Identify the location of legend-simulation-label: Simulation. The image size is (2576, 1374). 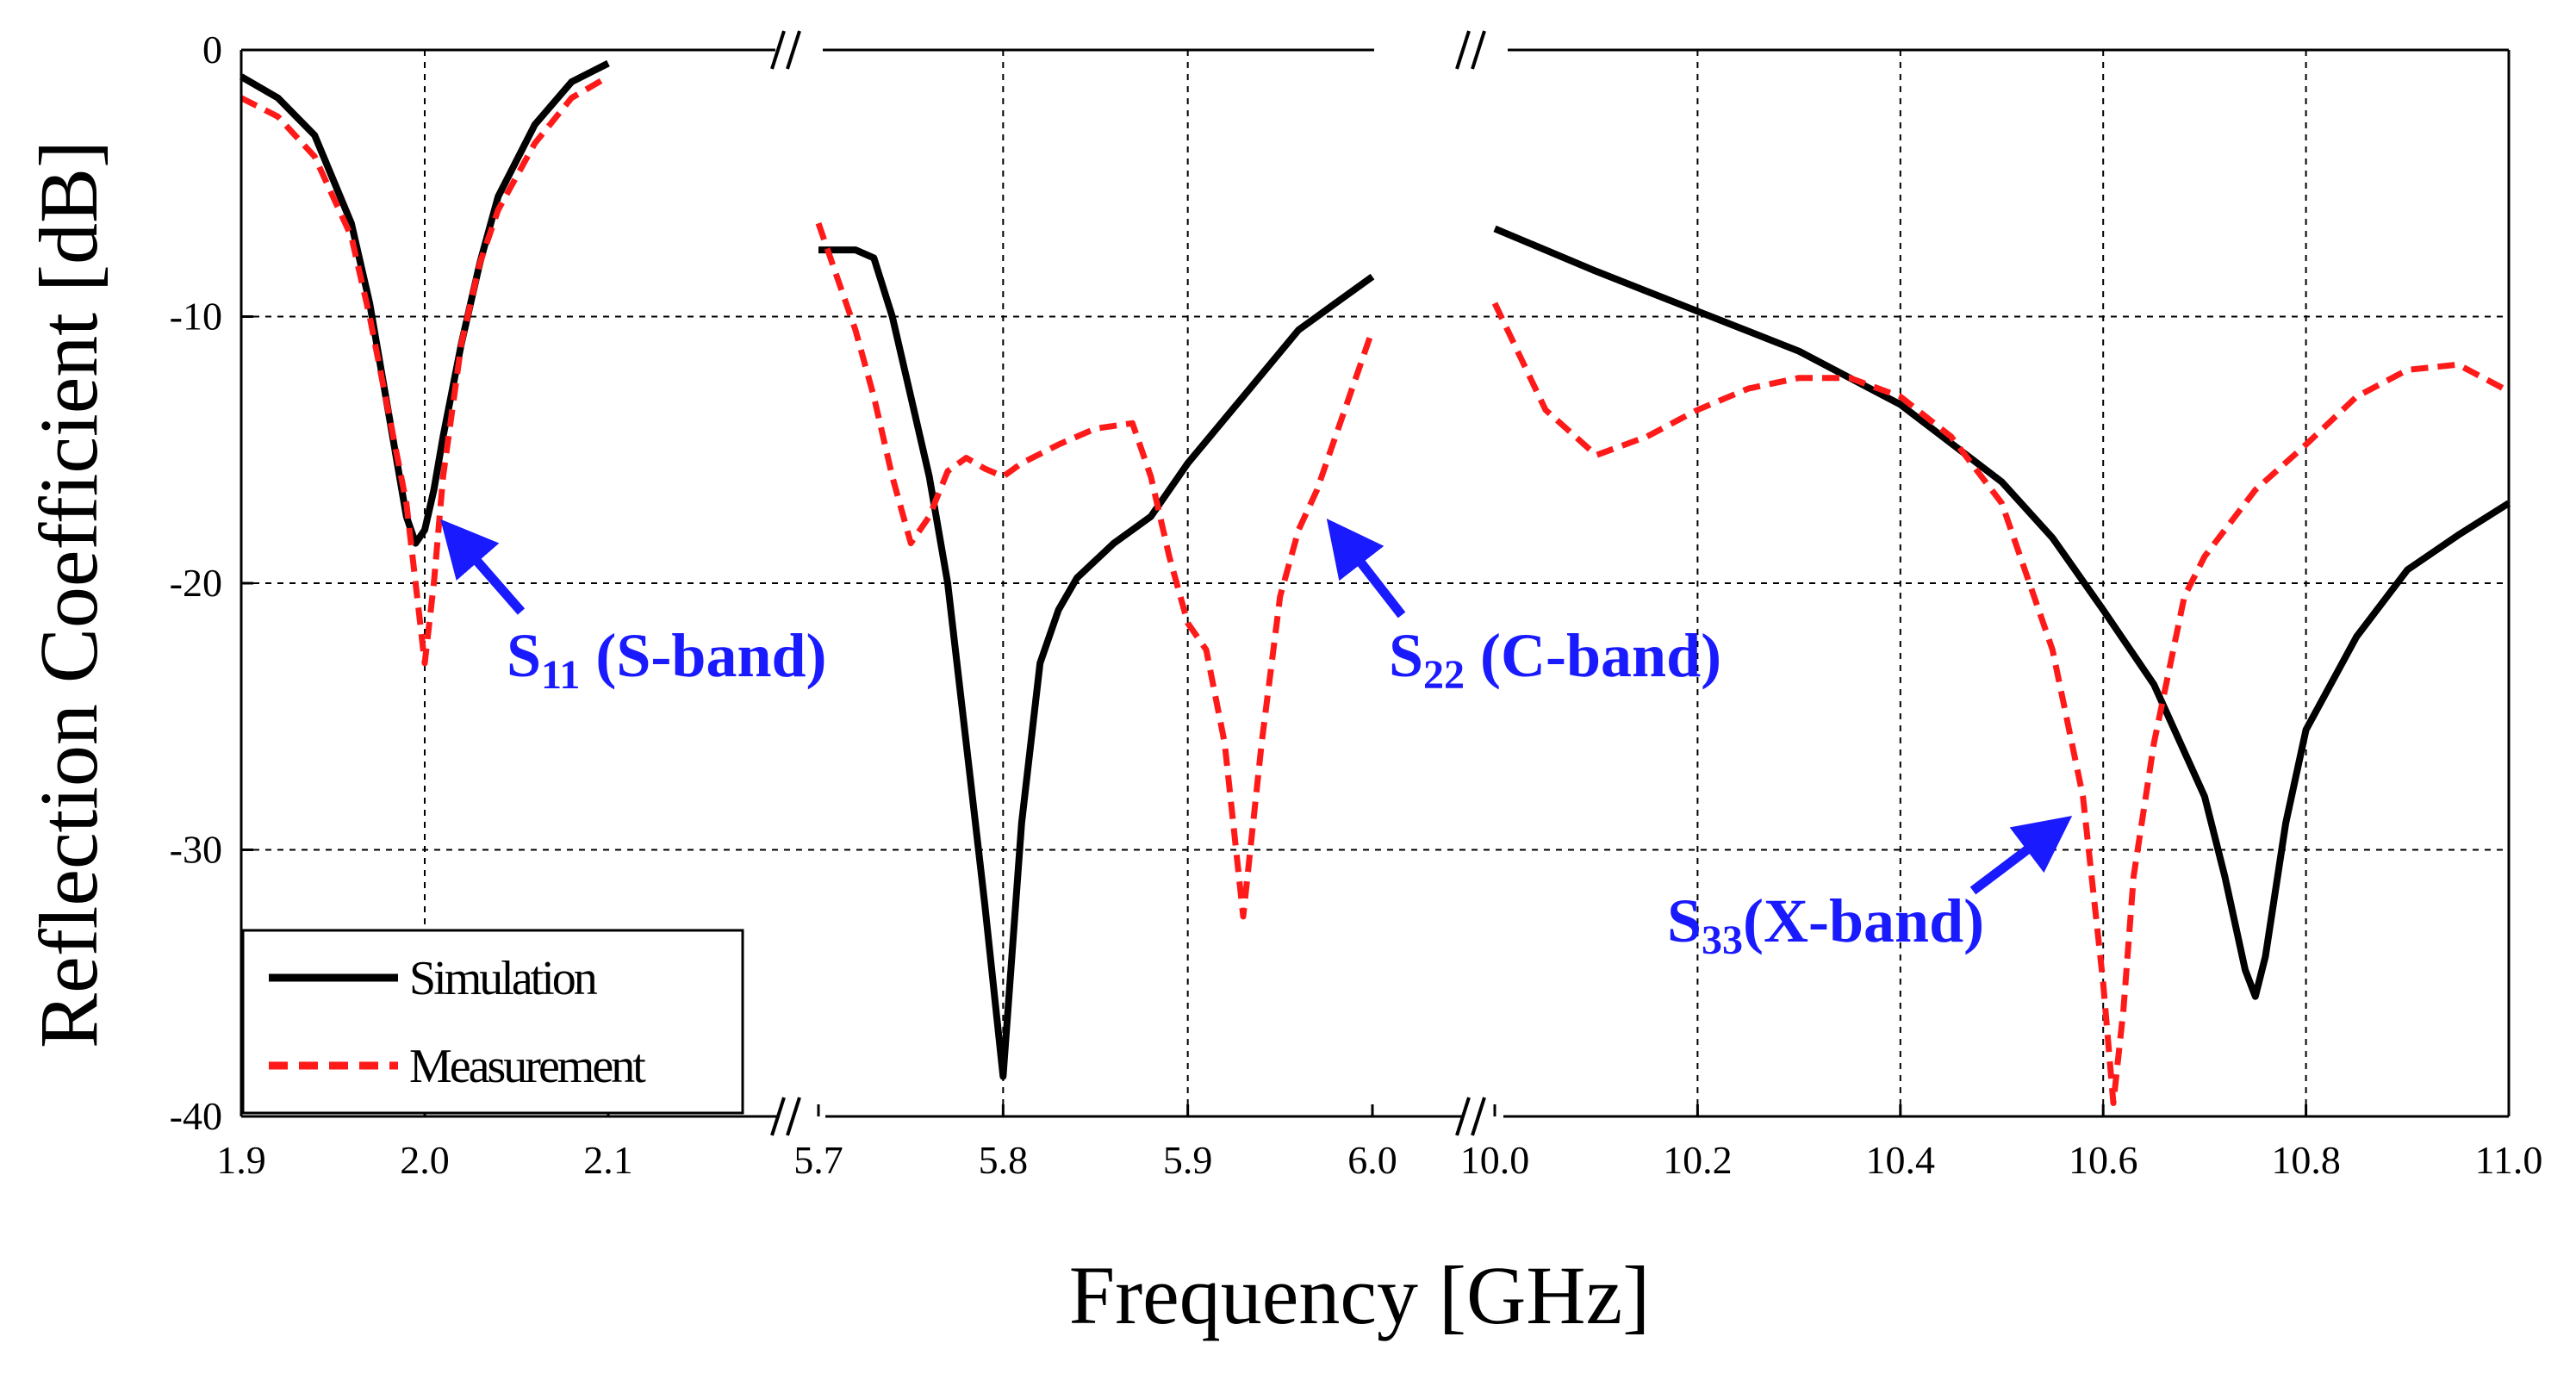
(504, 978).